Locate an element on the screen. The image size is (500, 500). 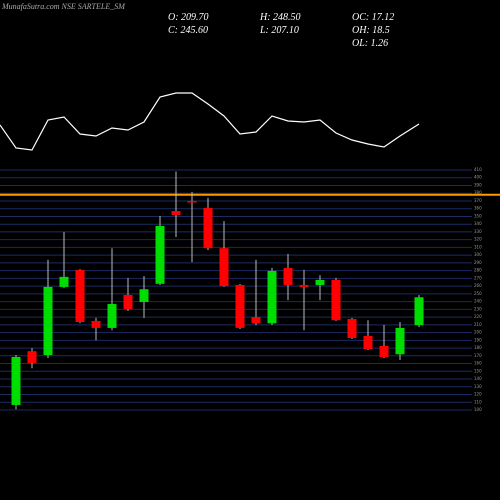
y-tick-label: 250 is located at coordinates (478, 293).